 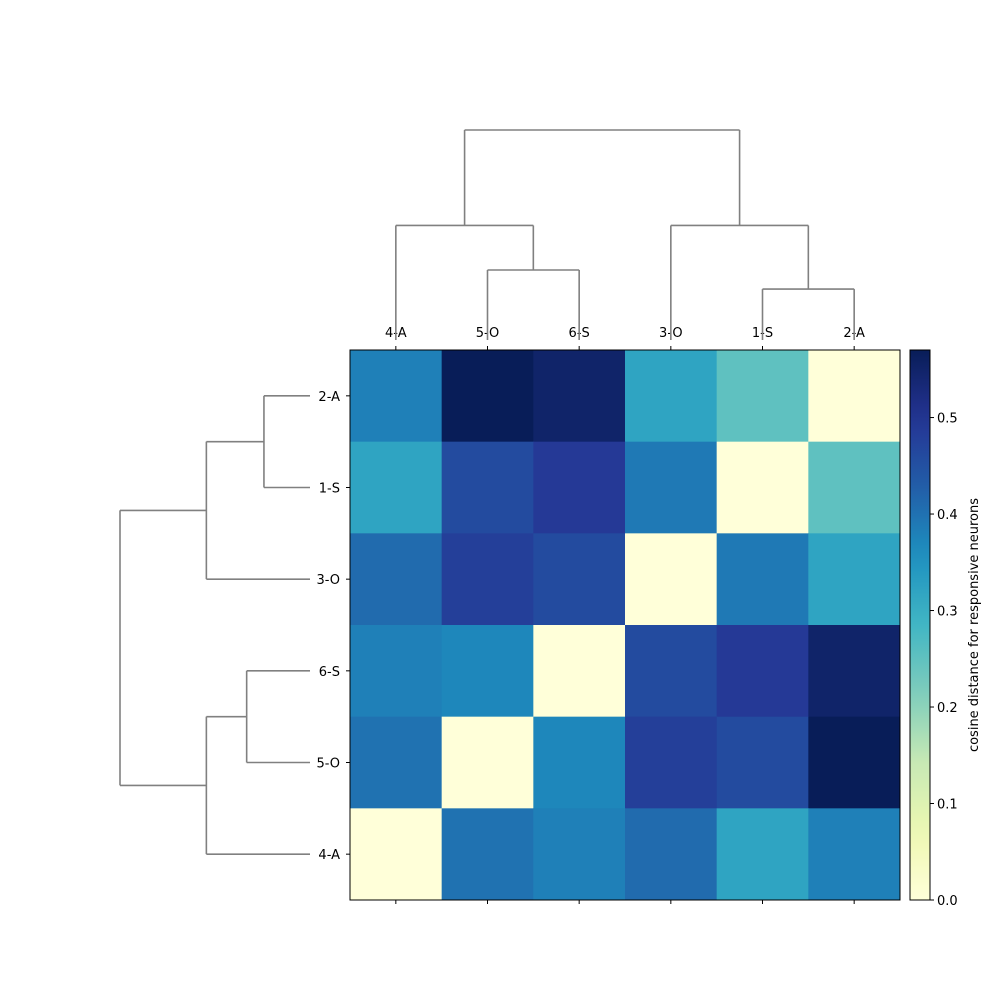 I want to click on row-tick-label: 4-A, so click(x=329, y=855).